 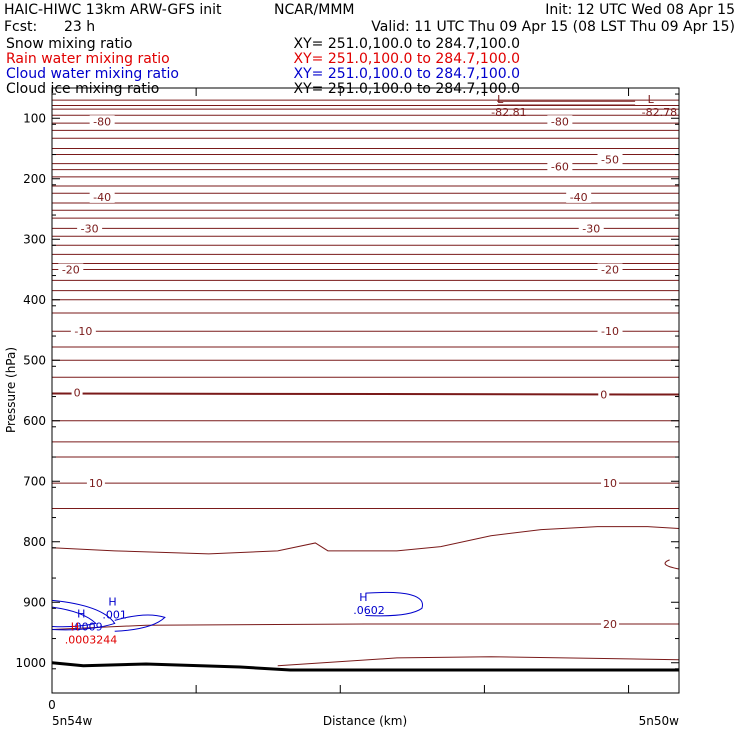 I want to click on extremum-value: -82.81, so click(x=508, y=112).